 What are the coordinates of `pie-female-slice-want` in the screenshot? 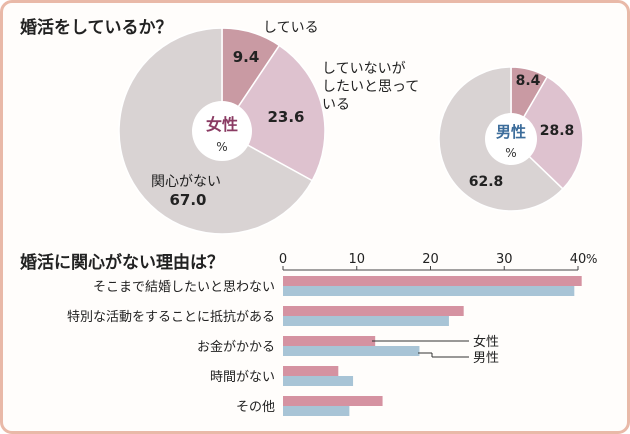 It's located at (273, 113).